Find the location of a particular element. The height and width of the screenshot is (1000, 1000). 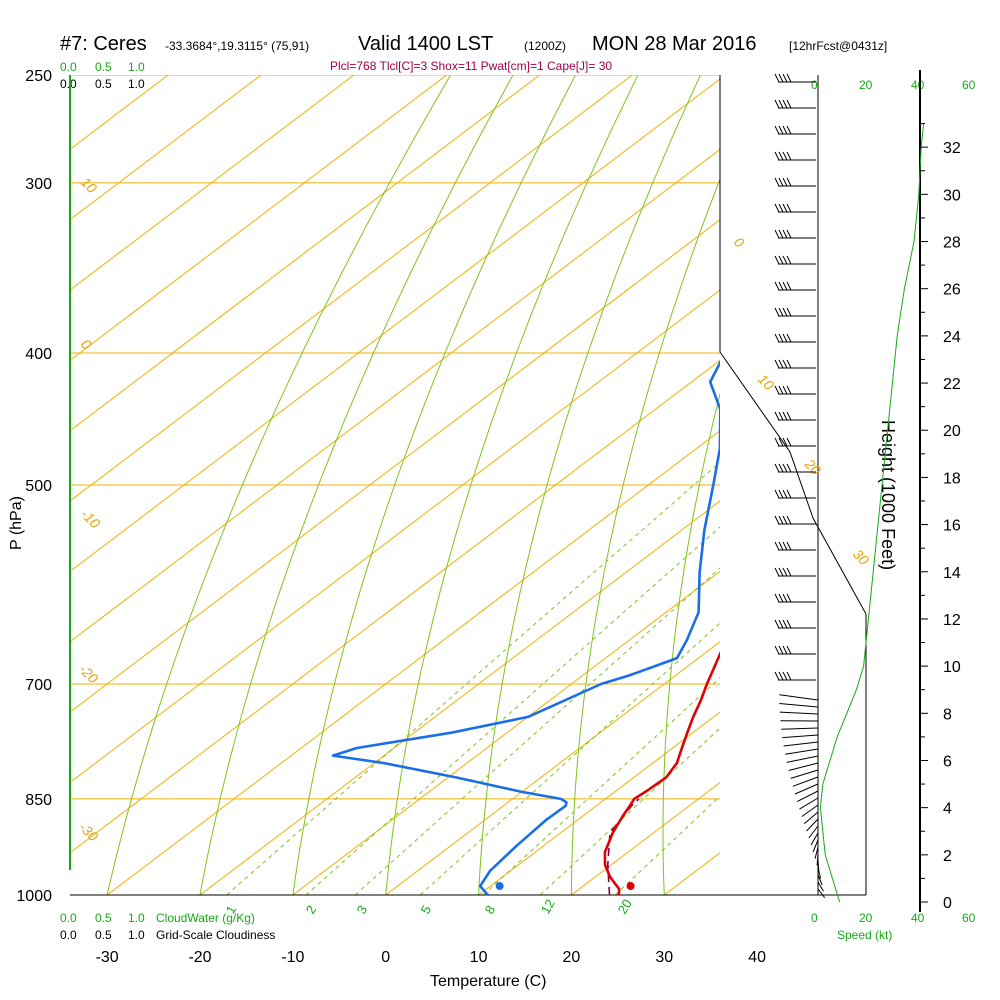

height-tick-label: 20 is located at coordinates (952, 431).